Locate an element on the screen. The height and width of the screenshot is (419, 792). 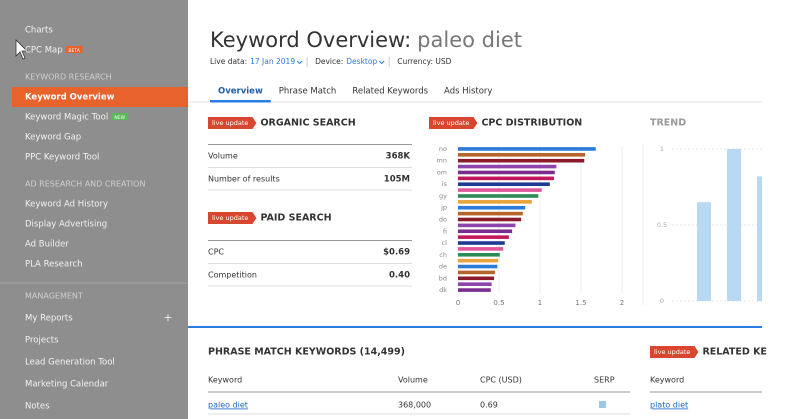
sidebar-item: CPC Map is located at coordinates (44, 51).